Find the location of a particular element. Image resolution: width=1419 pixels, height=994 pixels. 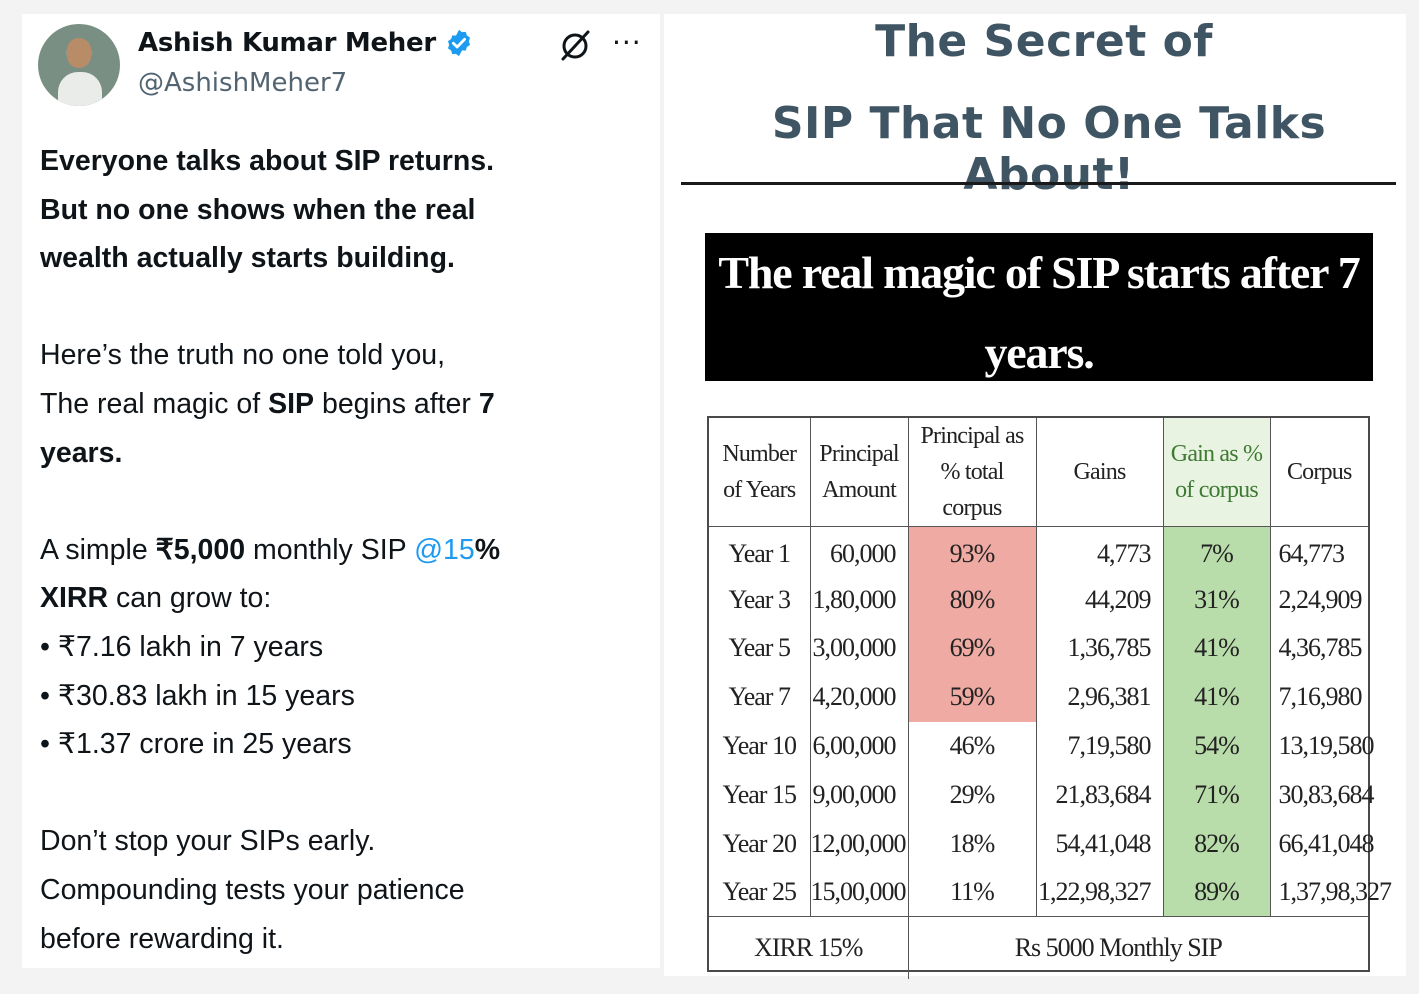

mention-link: @15 is located at coordinates (444, 549).